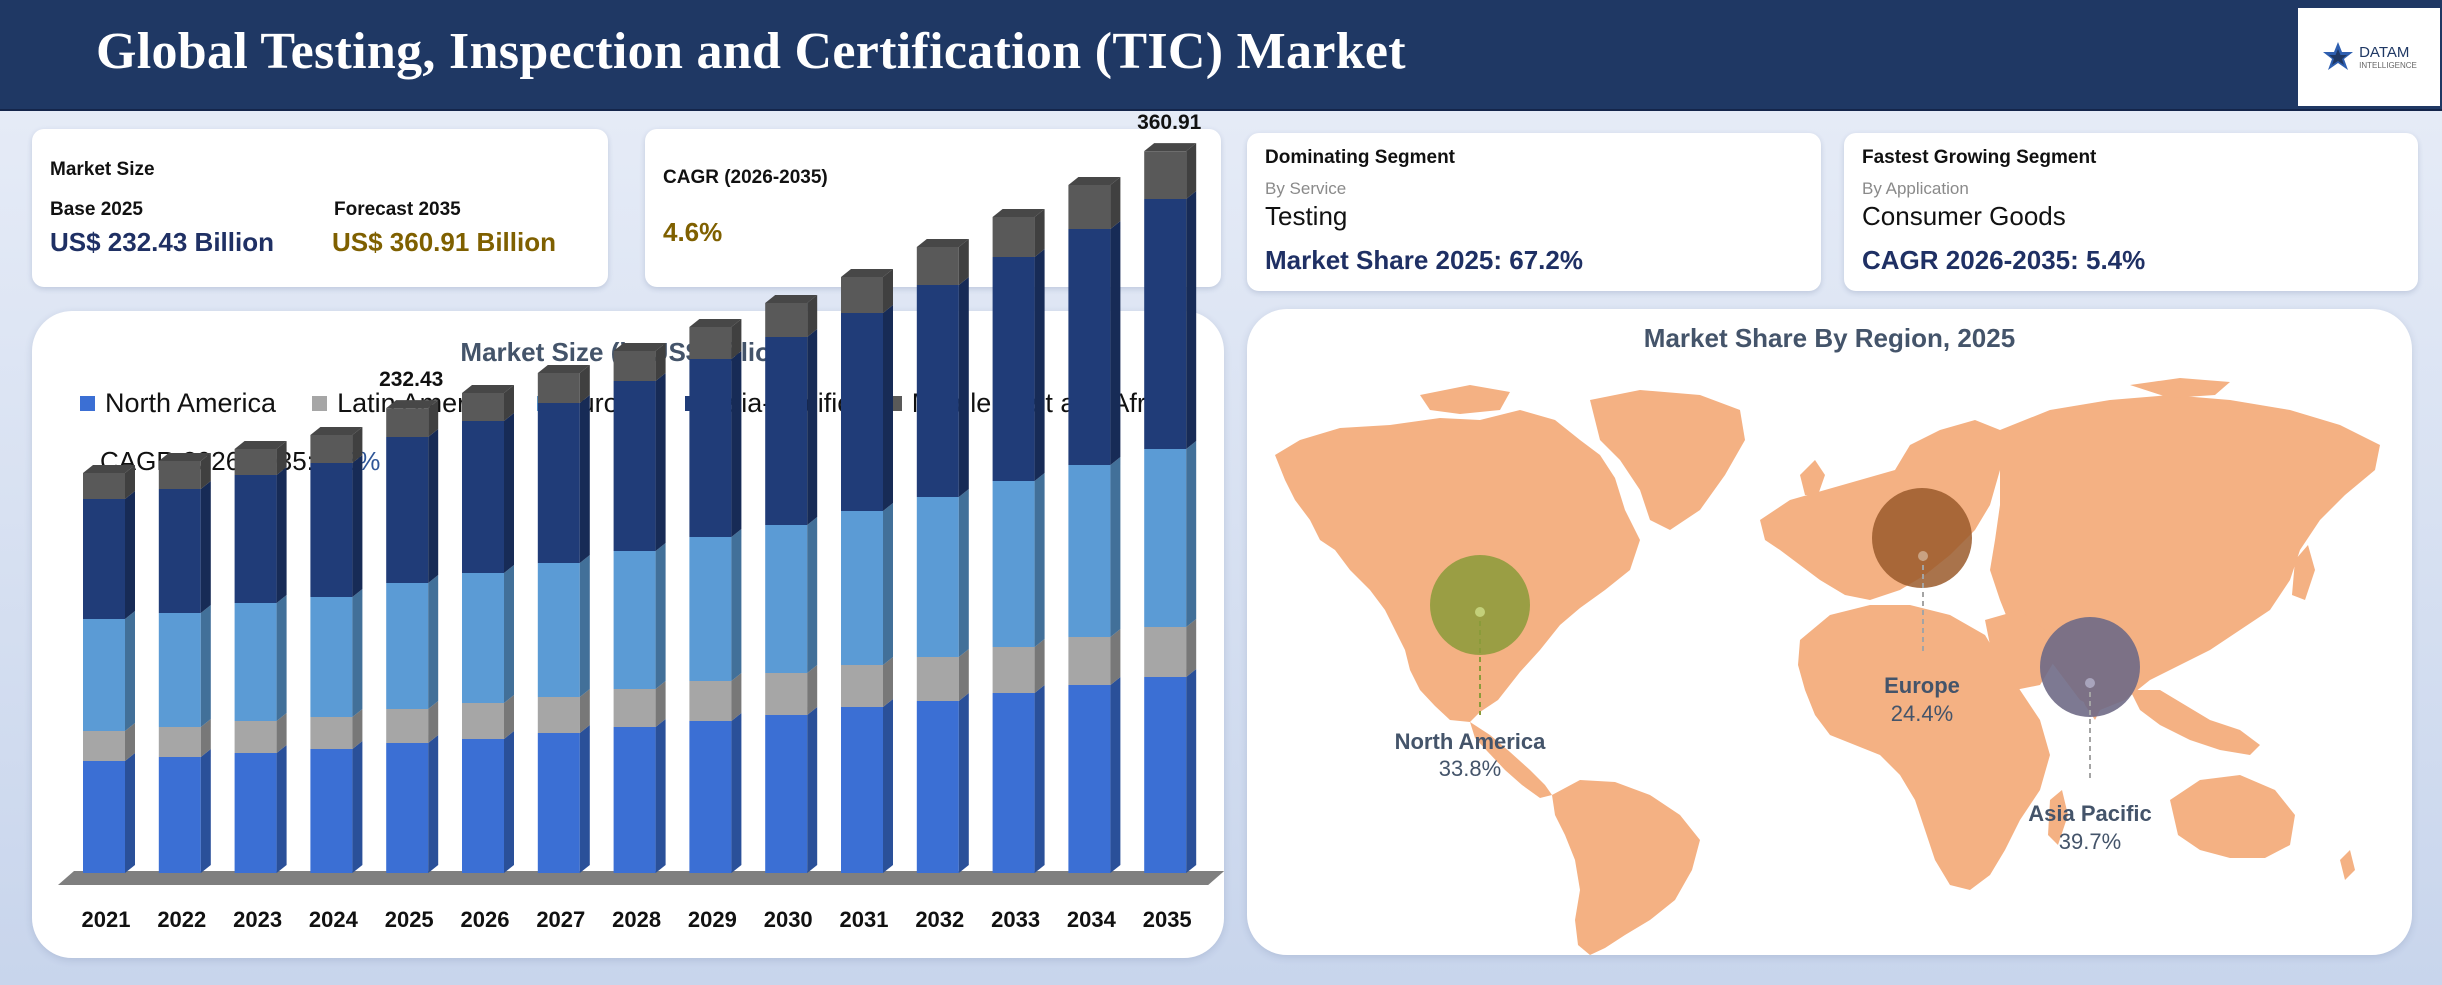 The width and height of the screenshot is (2442, 985). I want to click on bar-total-label: 232.43, so click(411, 379).